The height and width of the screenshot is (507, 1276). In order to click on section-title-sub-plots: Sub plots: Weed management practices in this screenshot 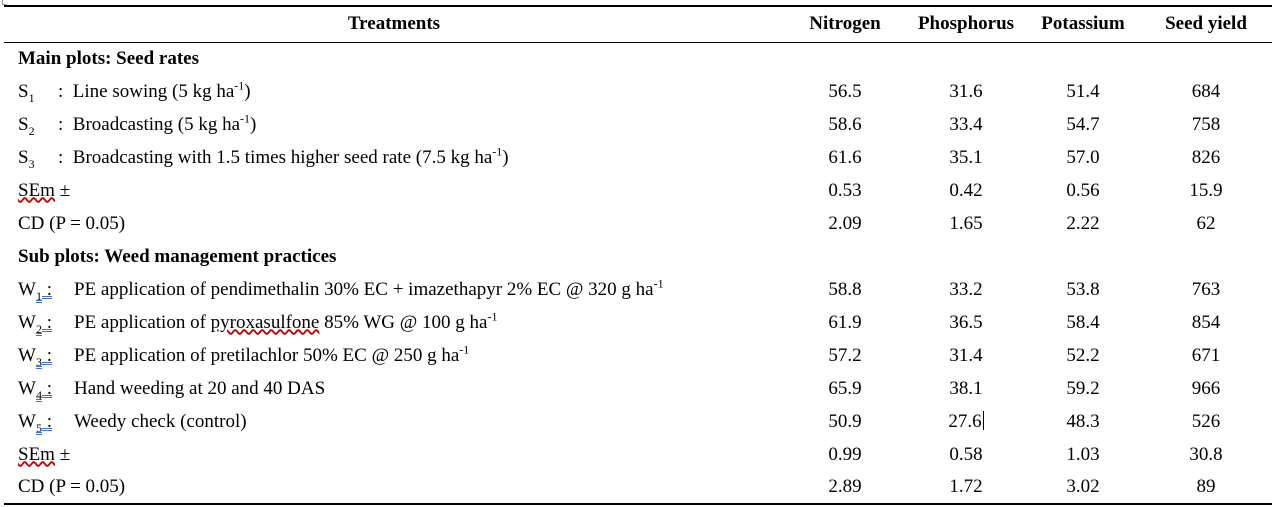, I will do `click(177, 256)`.